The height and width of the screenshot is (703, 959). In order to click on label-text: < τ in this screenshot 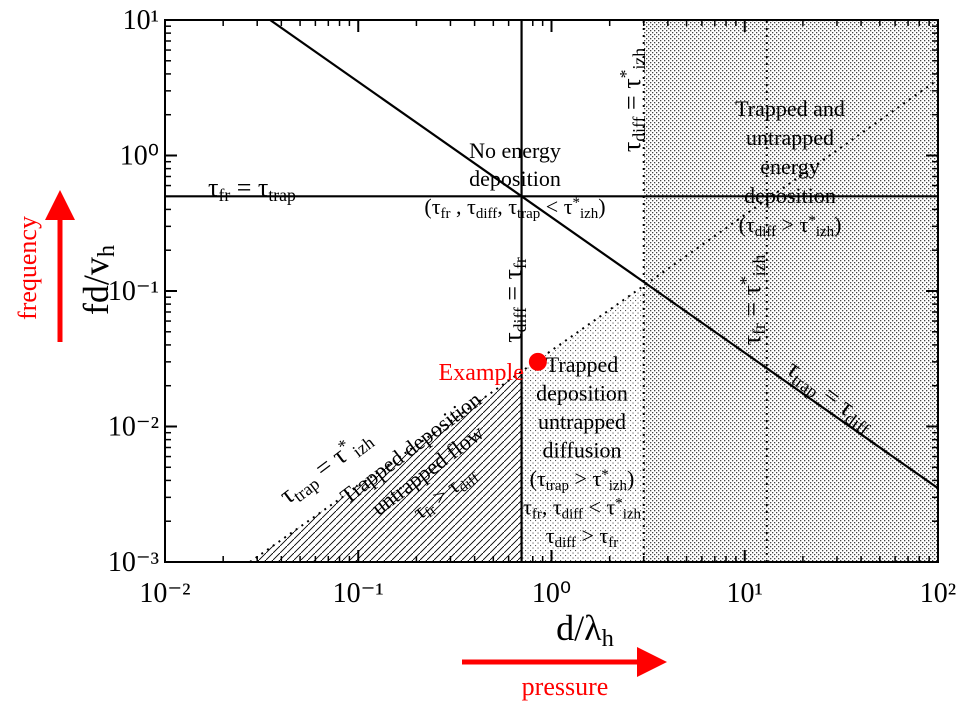, I will do `click(556, 206)`.